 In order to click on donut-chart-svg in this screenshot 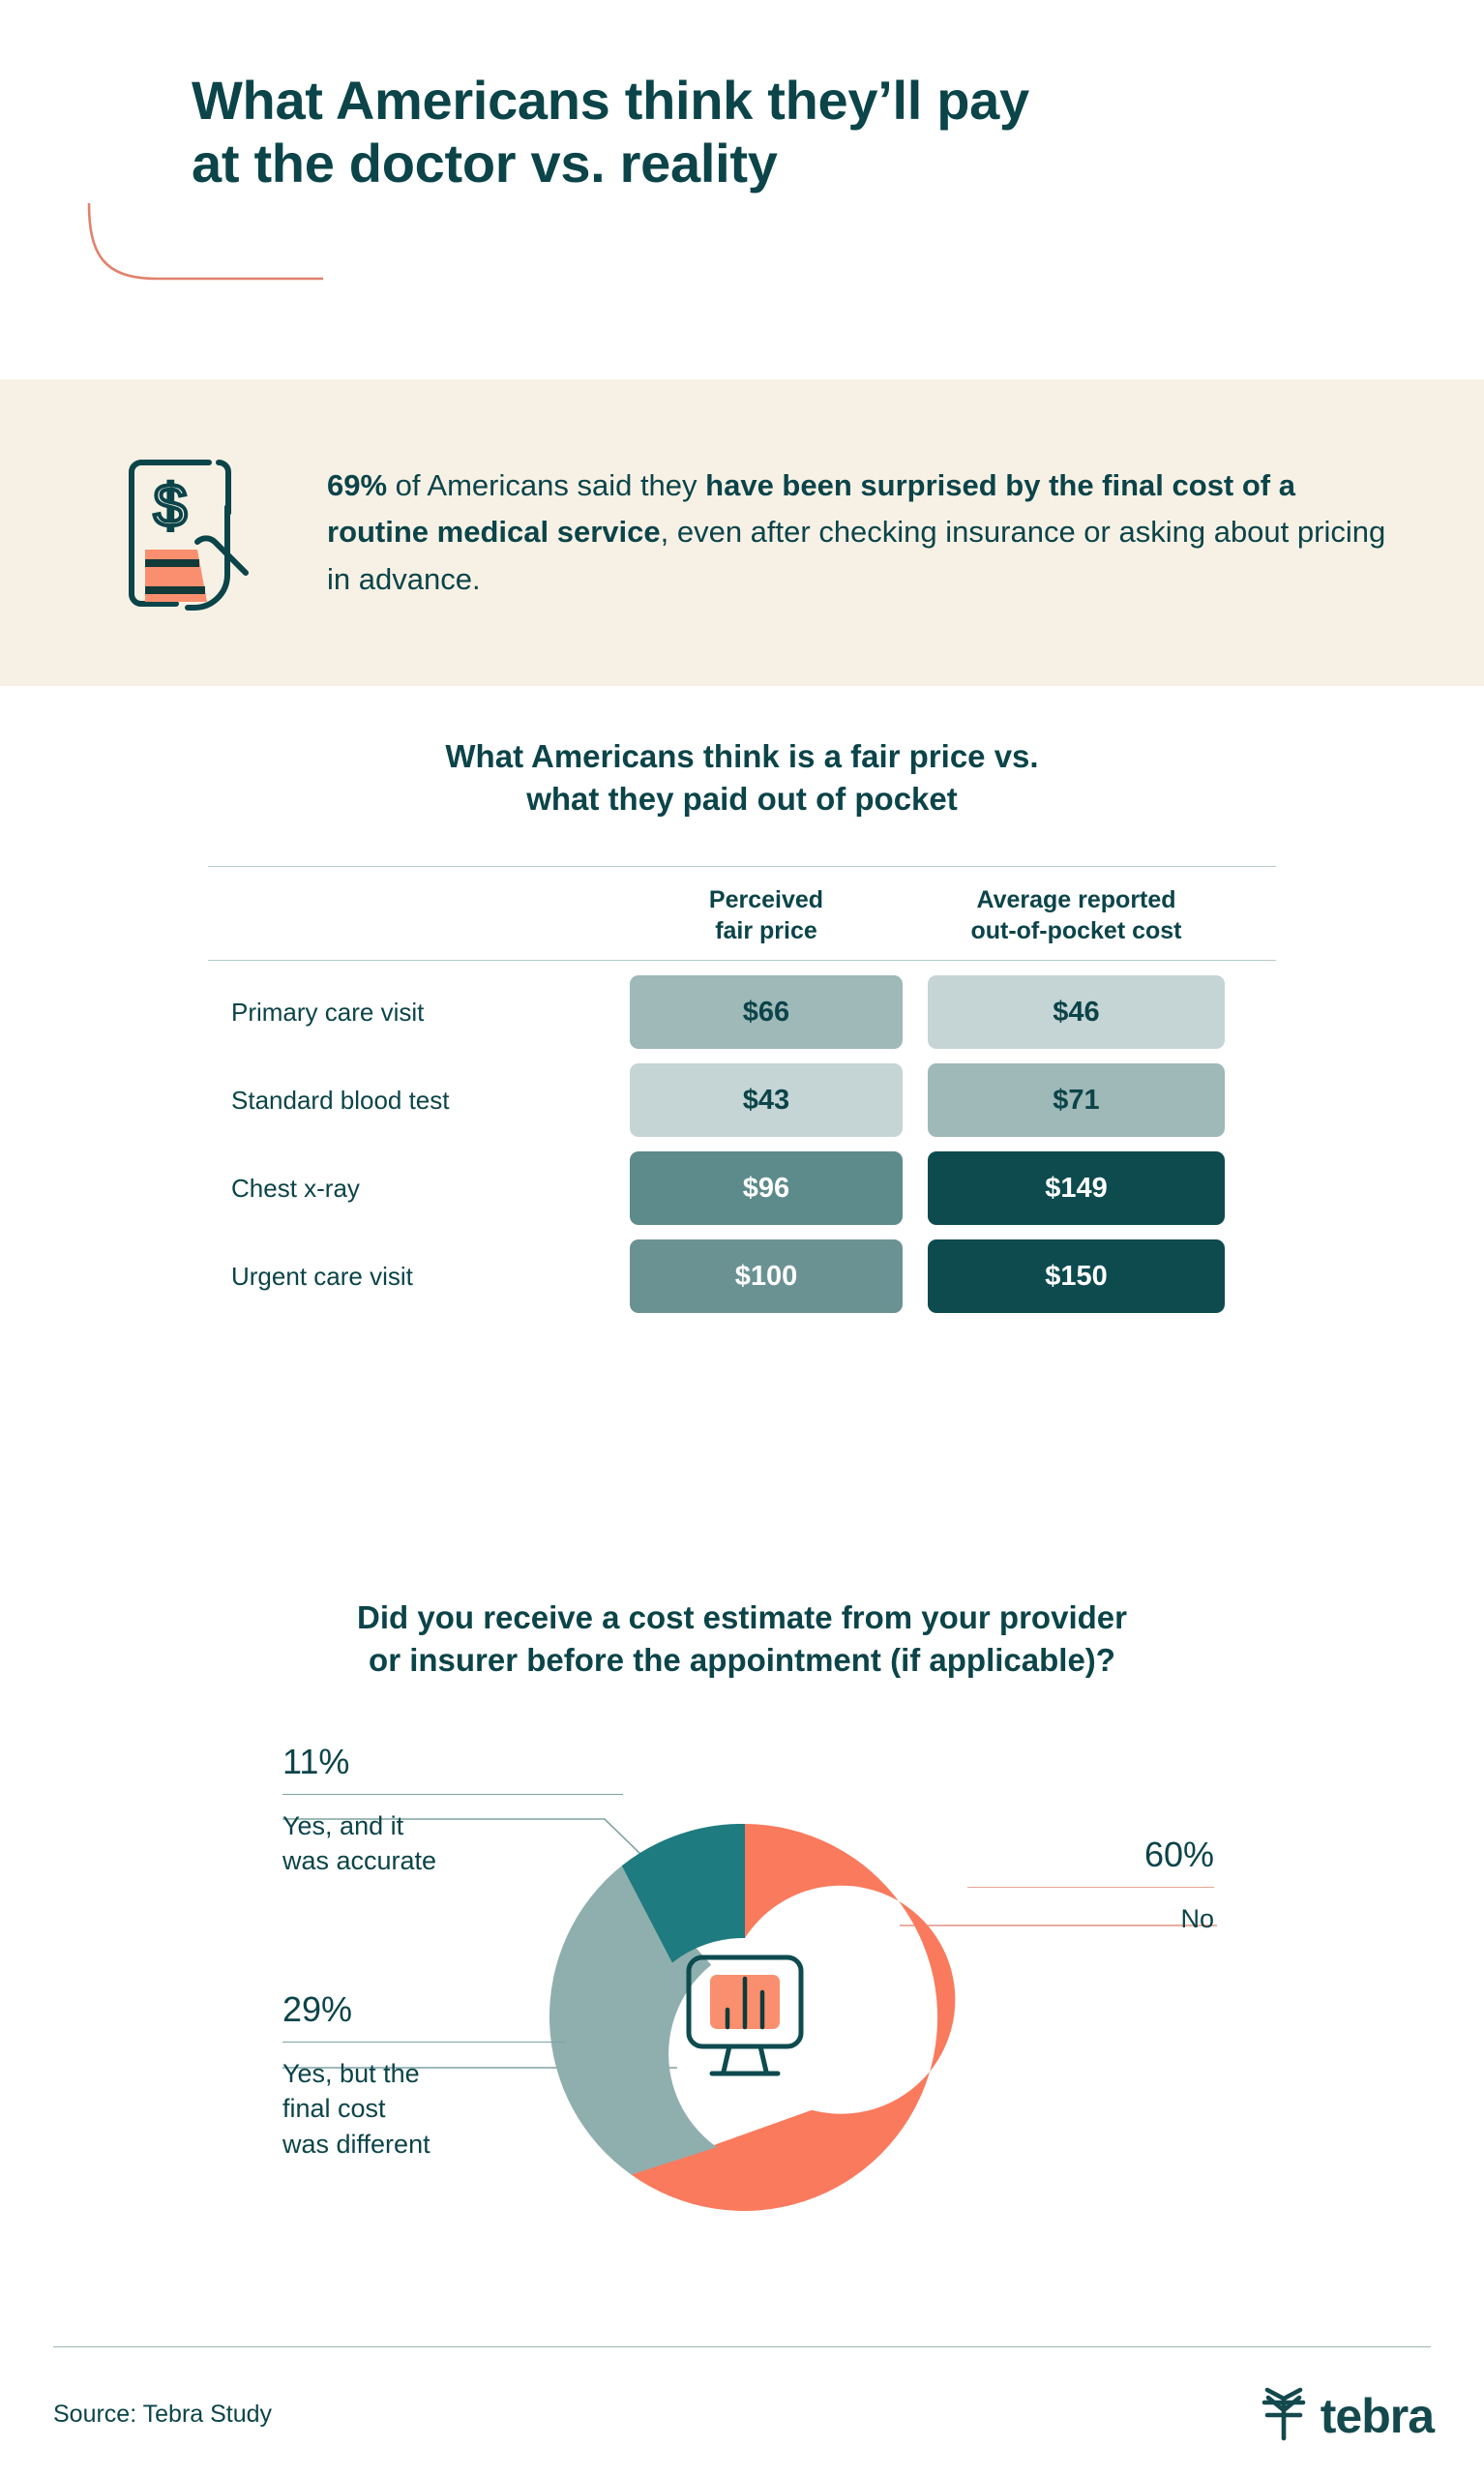, I will do `click(749, 2015)`.